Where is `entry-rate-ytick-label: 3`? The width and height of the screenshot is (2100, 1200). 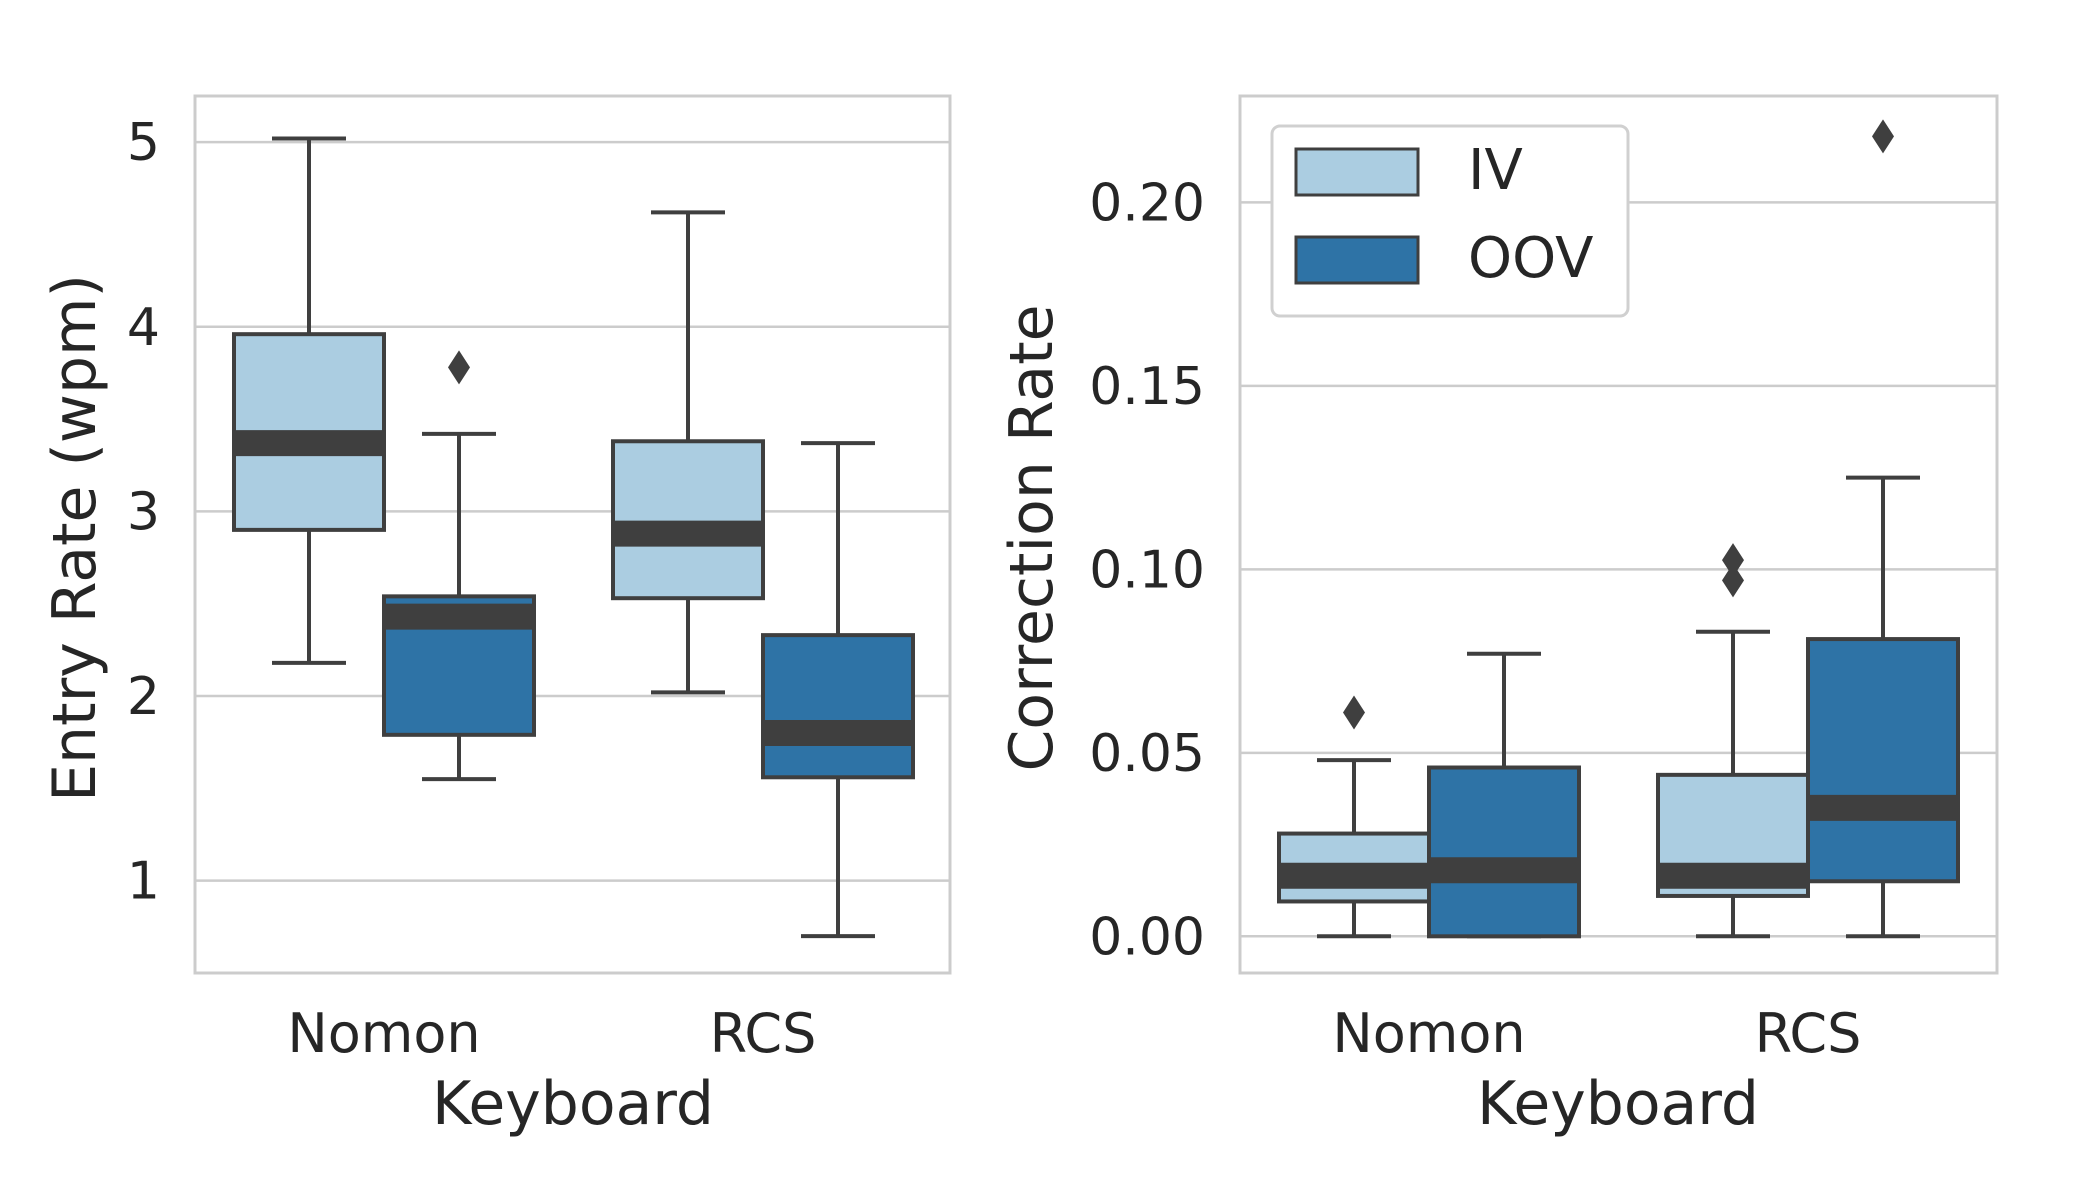
entry-rate-ytick-label: 3 is located at coordinates (143, 512).